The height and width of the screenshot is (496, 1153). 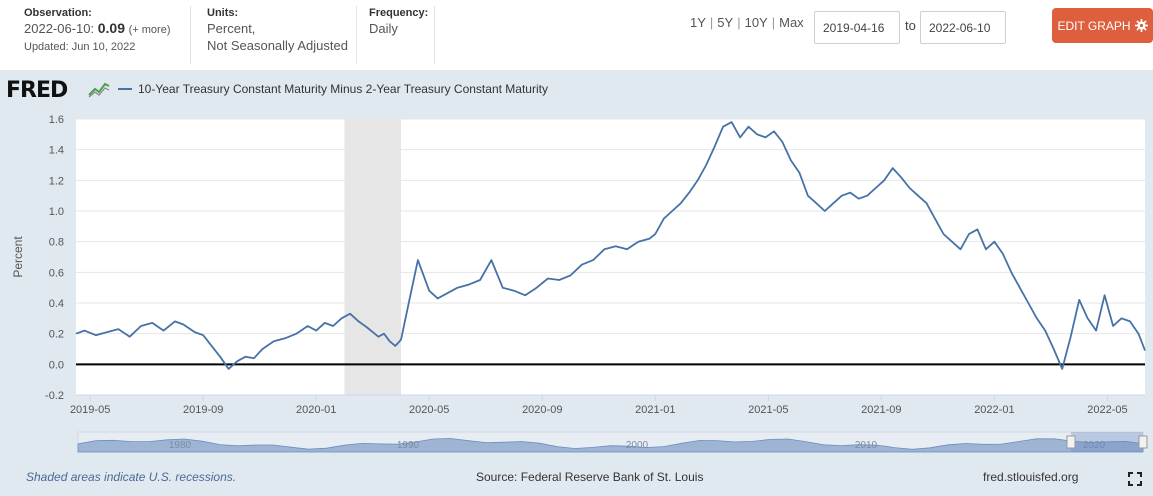 I want to click on observation-value: 0.09, so click(x=111, y=28).